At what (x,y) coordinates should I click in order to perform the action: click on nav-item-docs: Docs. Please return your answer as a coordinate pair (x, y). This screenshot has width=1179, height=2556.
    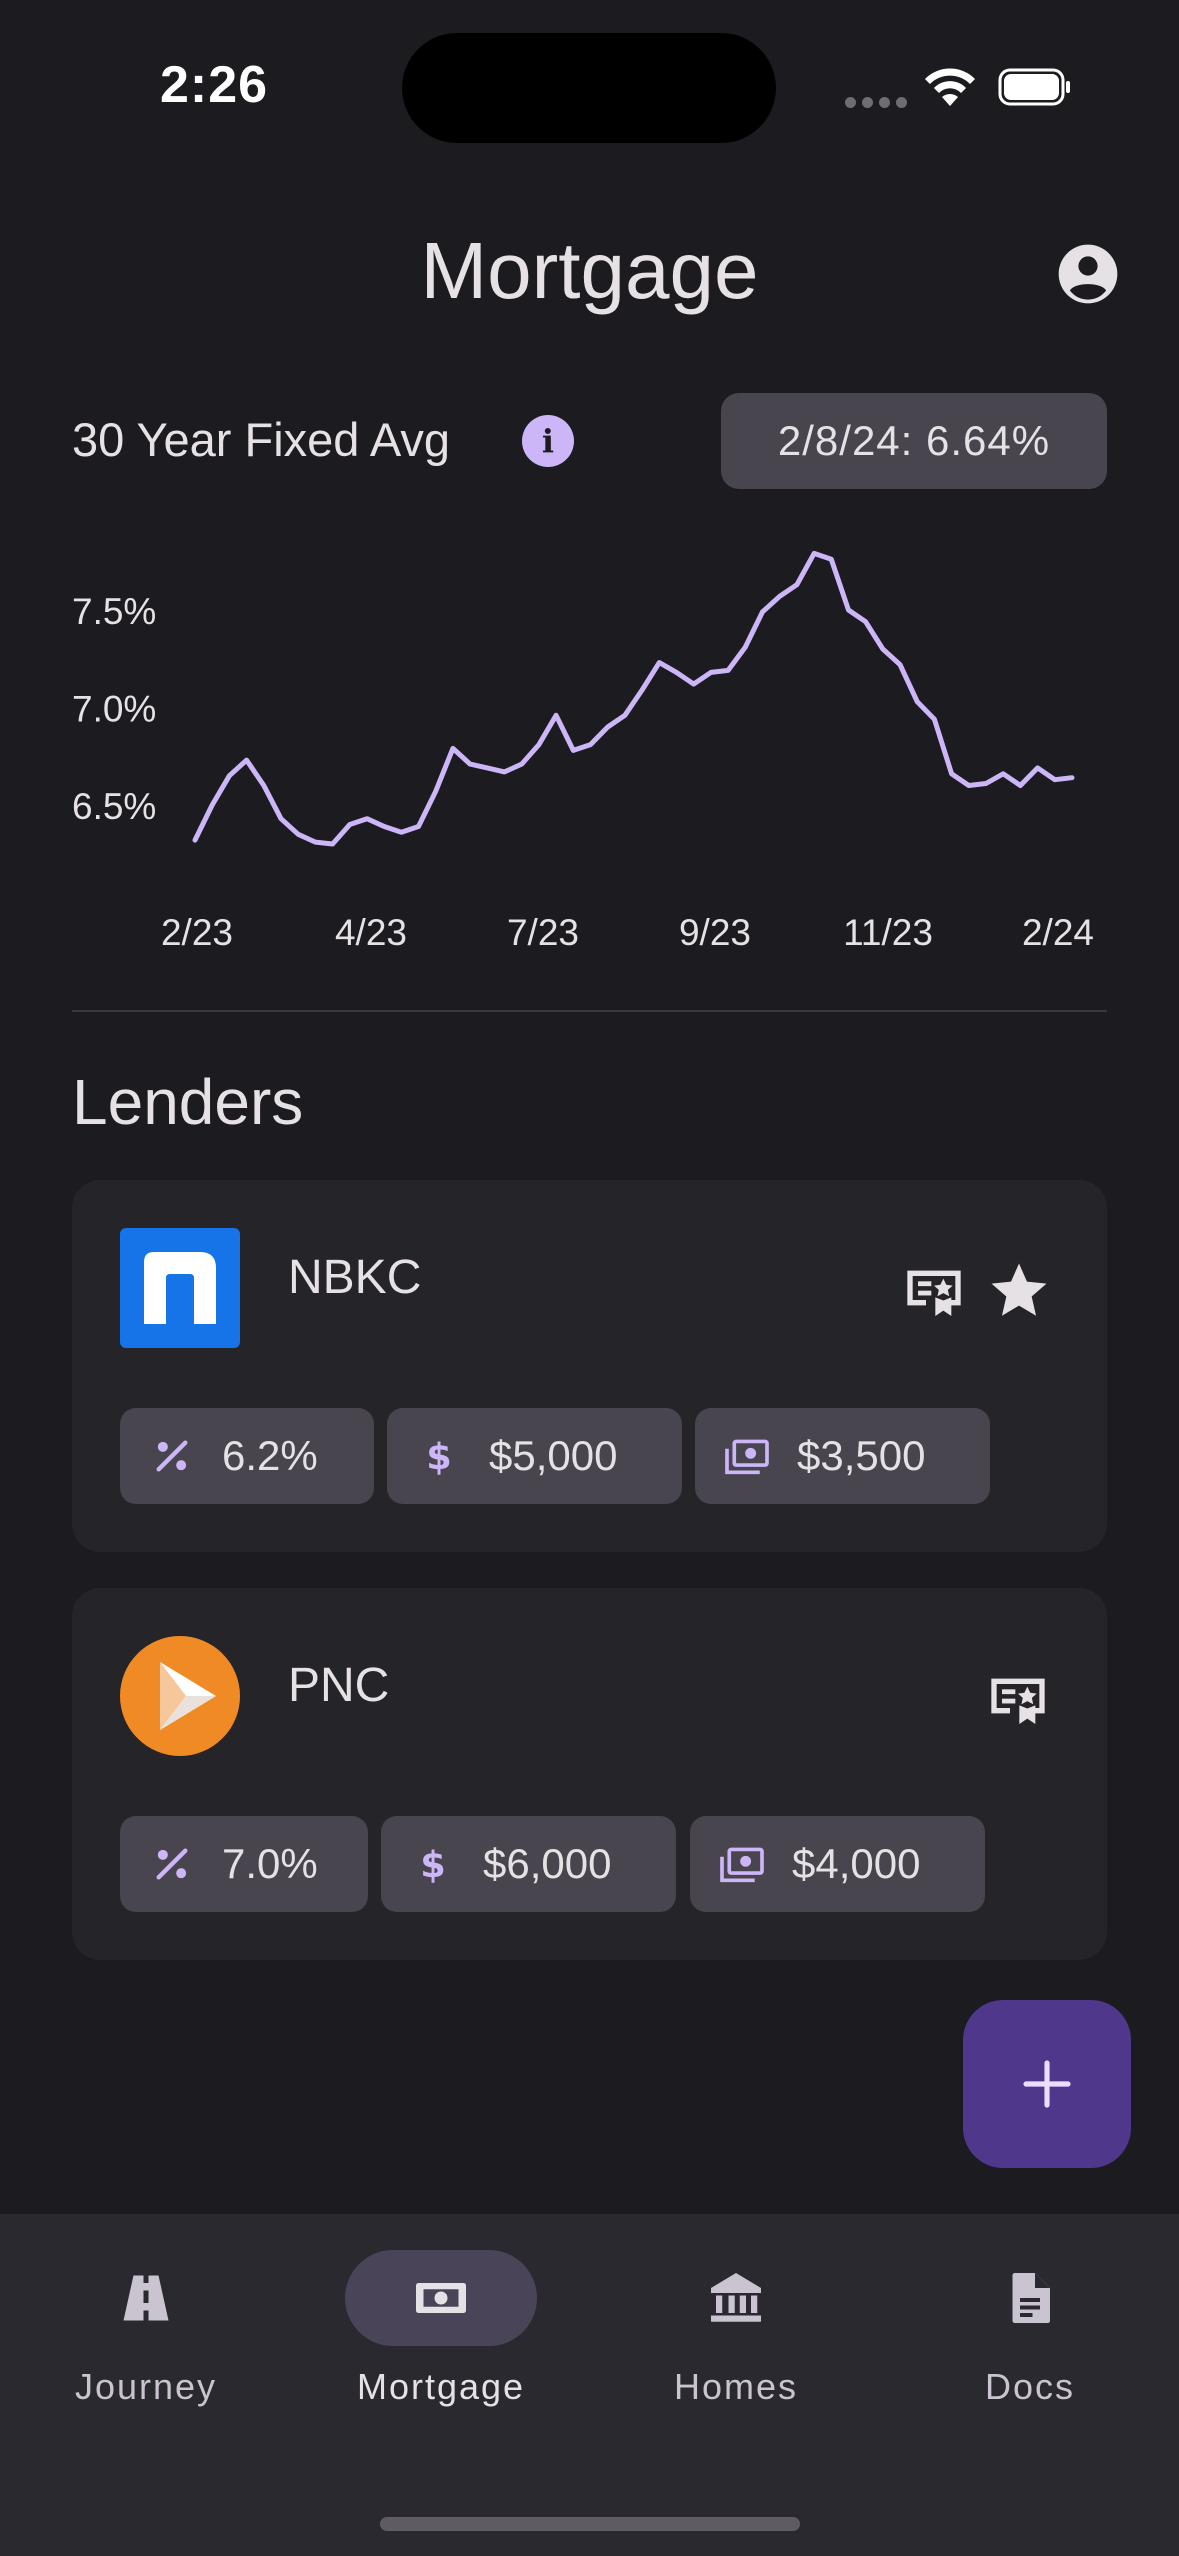
    Looking at the image, I should click on (1030, 2329).